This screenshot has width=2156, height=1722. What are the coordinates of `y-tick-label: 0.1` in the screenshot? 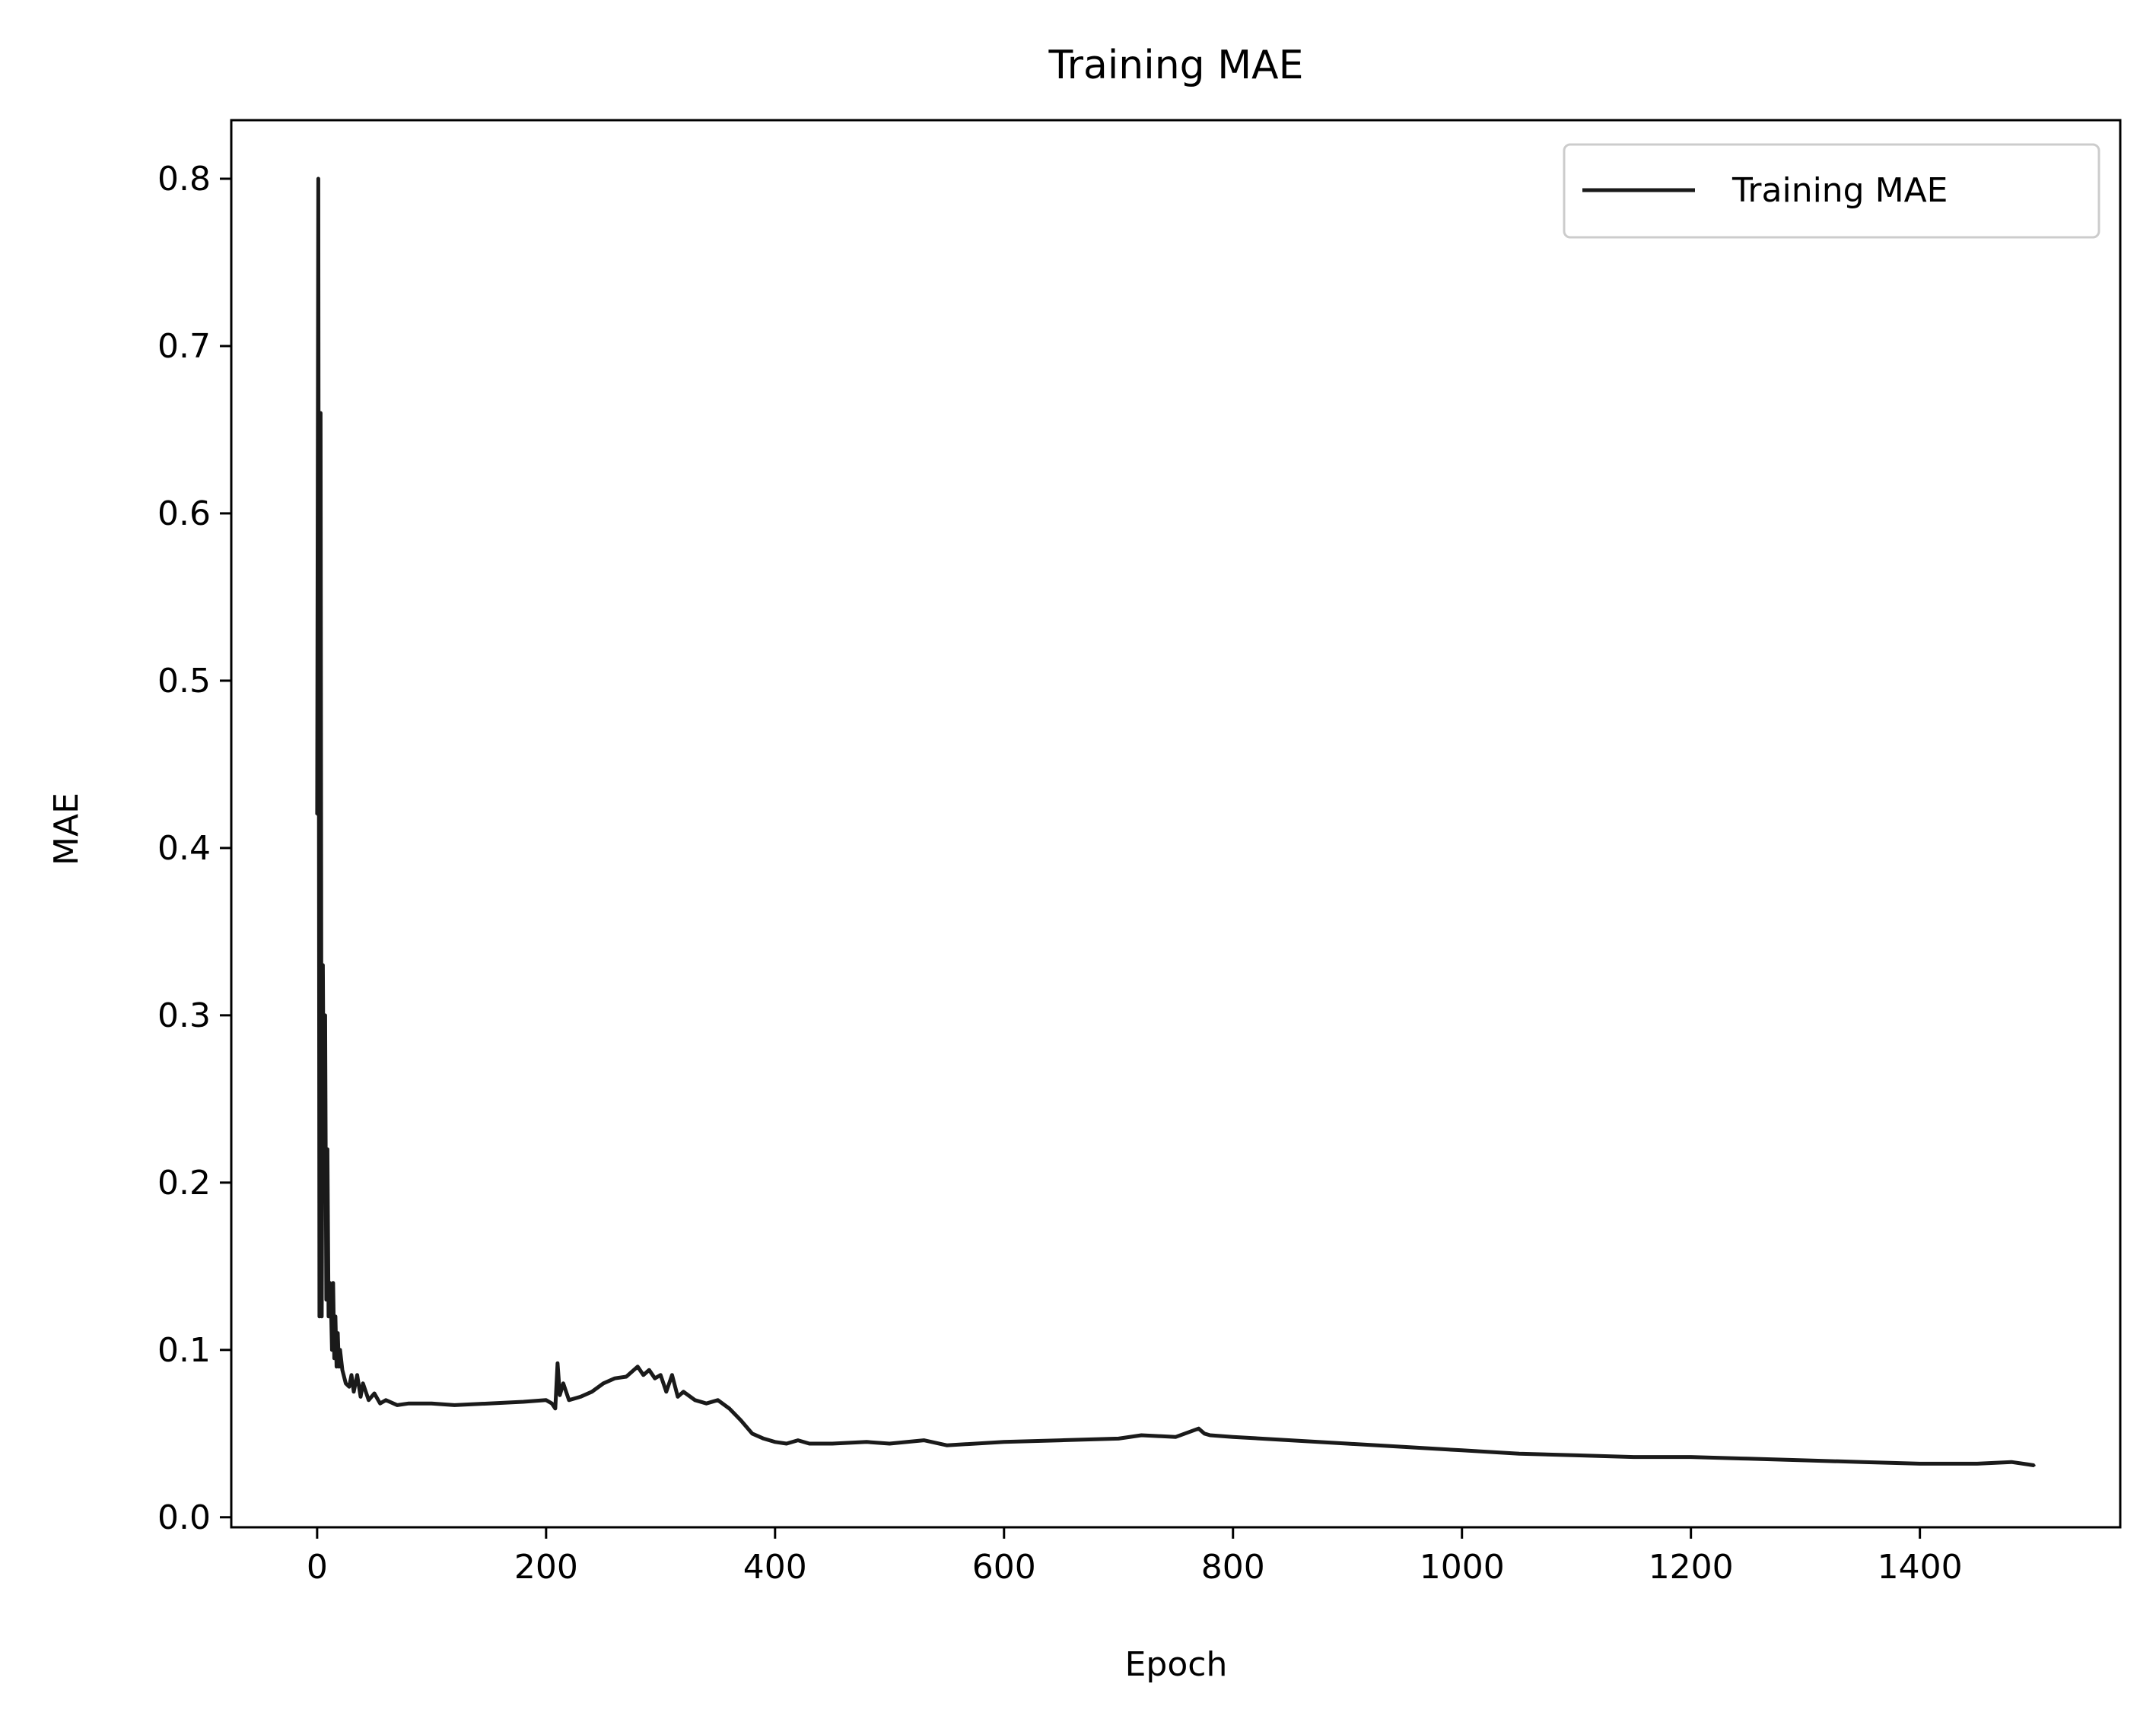 It's located at (184, 1350).